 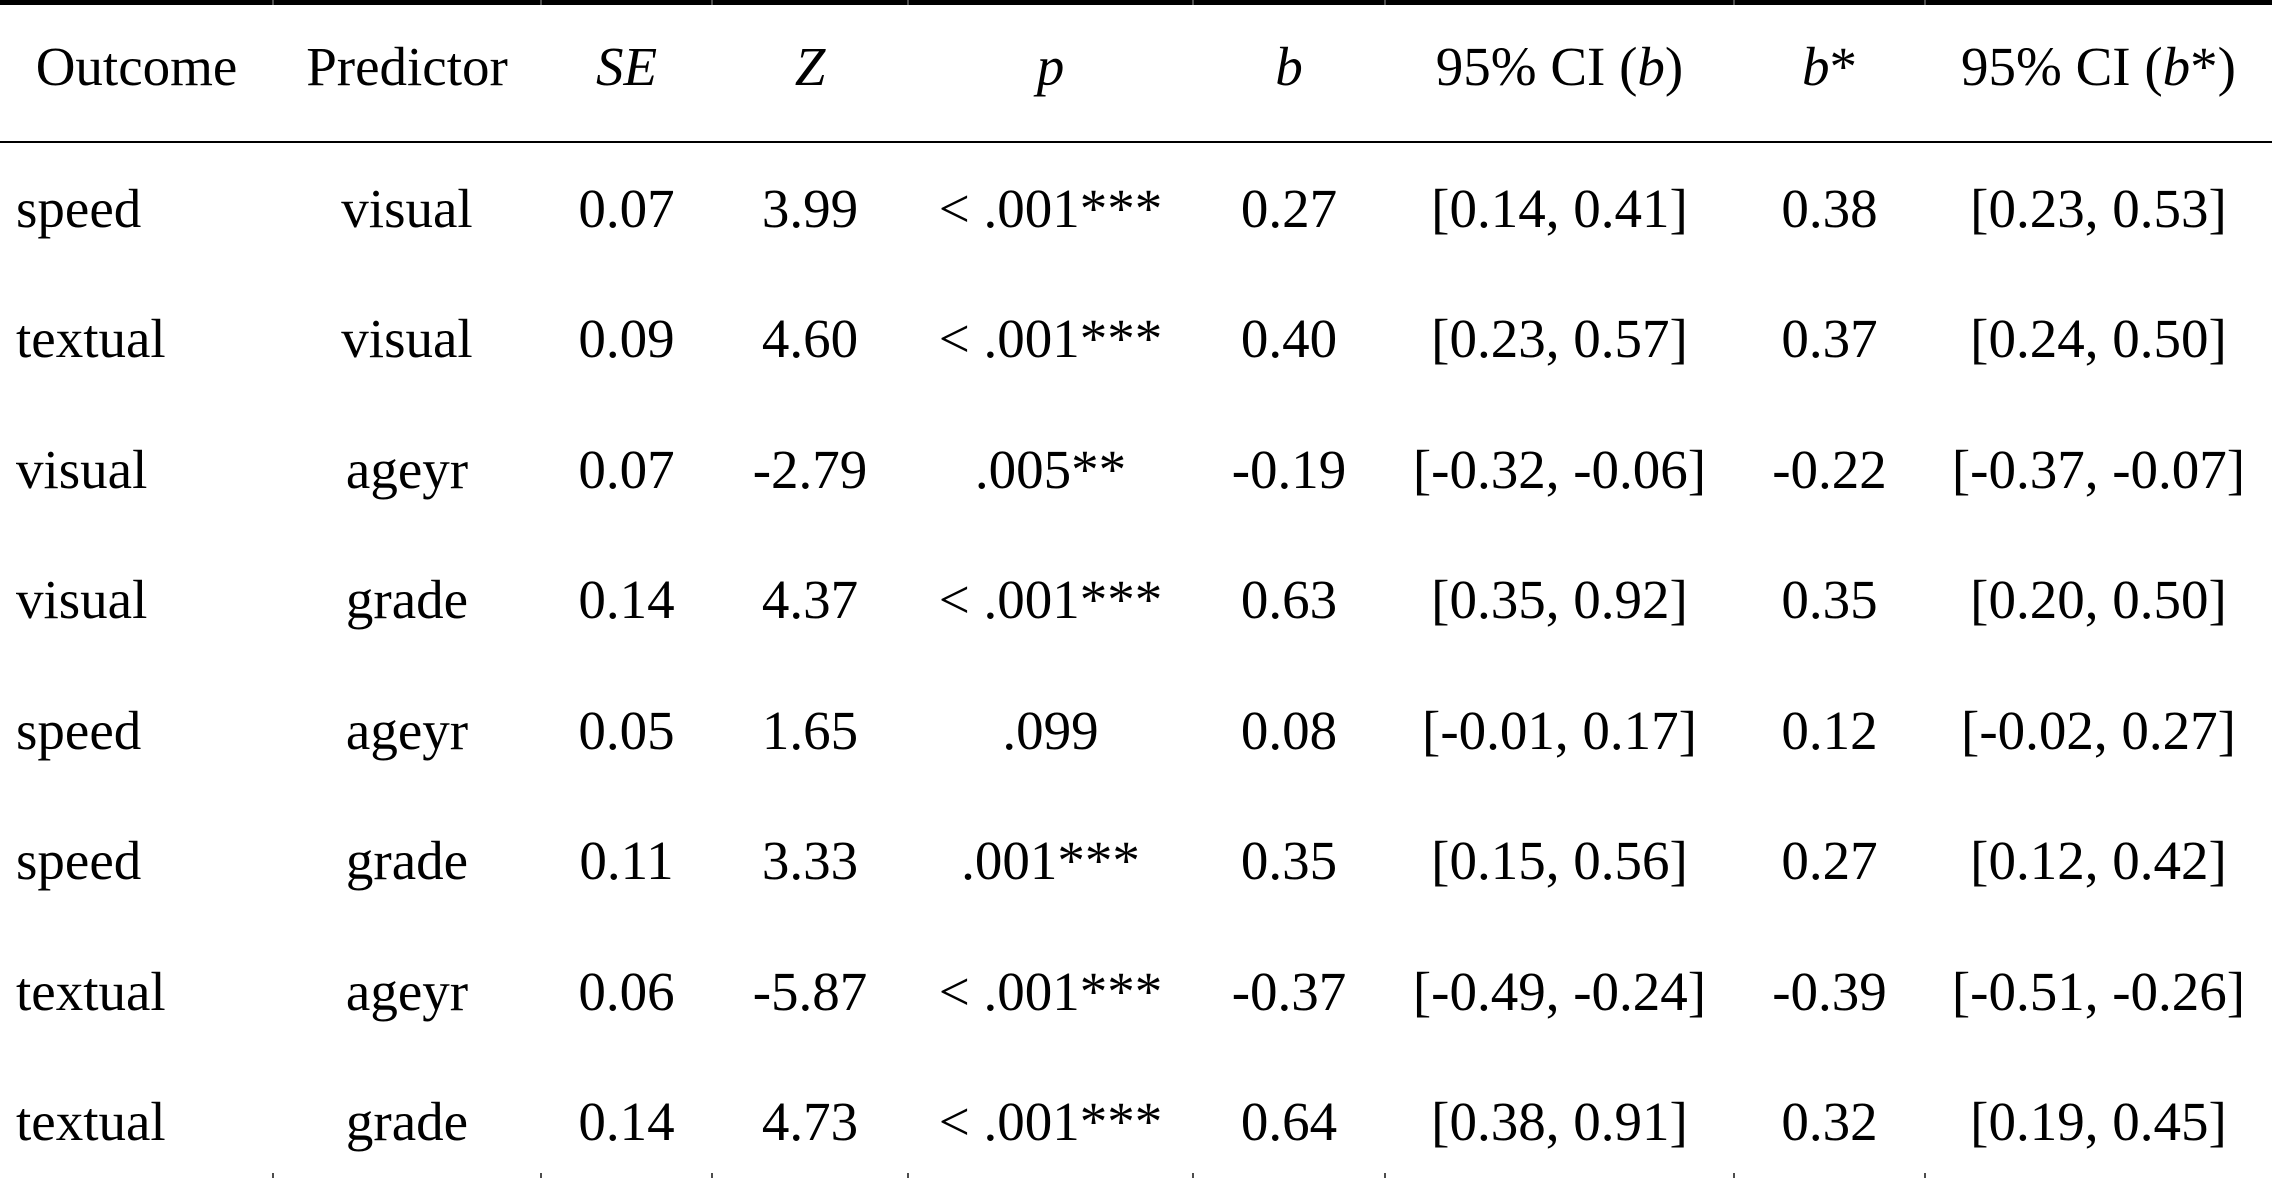 I want to click on cell-b_star: 0.12, so click(x=1829, y=730).